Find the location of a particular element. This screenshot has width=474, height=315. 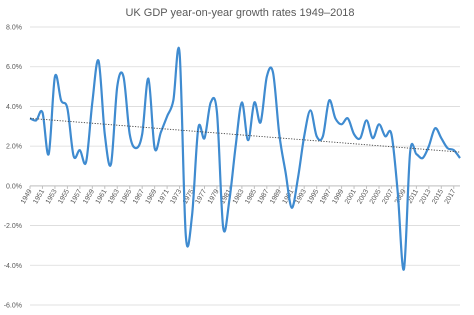

y-tick-label: -2.0% is located at coordinates (13, 226).